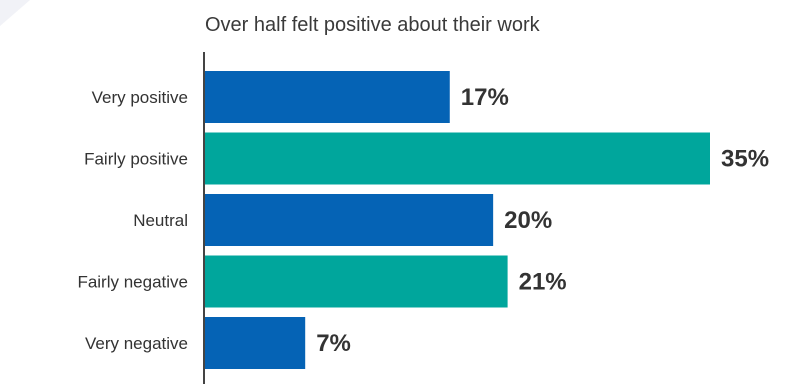 The image size is (789, 384). Describe the element at coordinates (255, 343) in the screenshot. I see `bar-very-negative` at that location.